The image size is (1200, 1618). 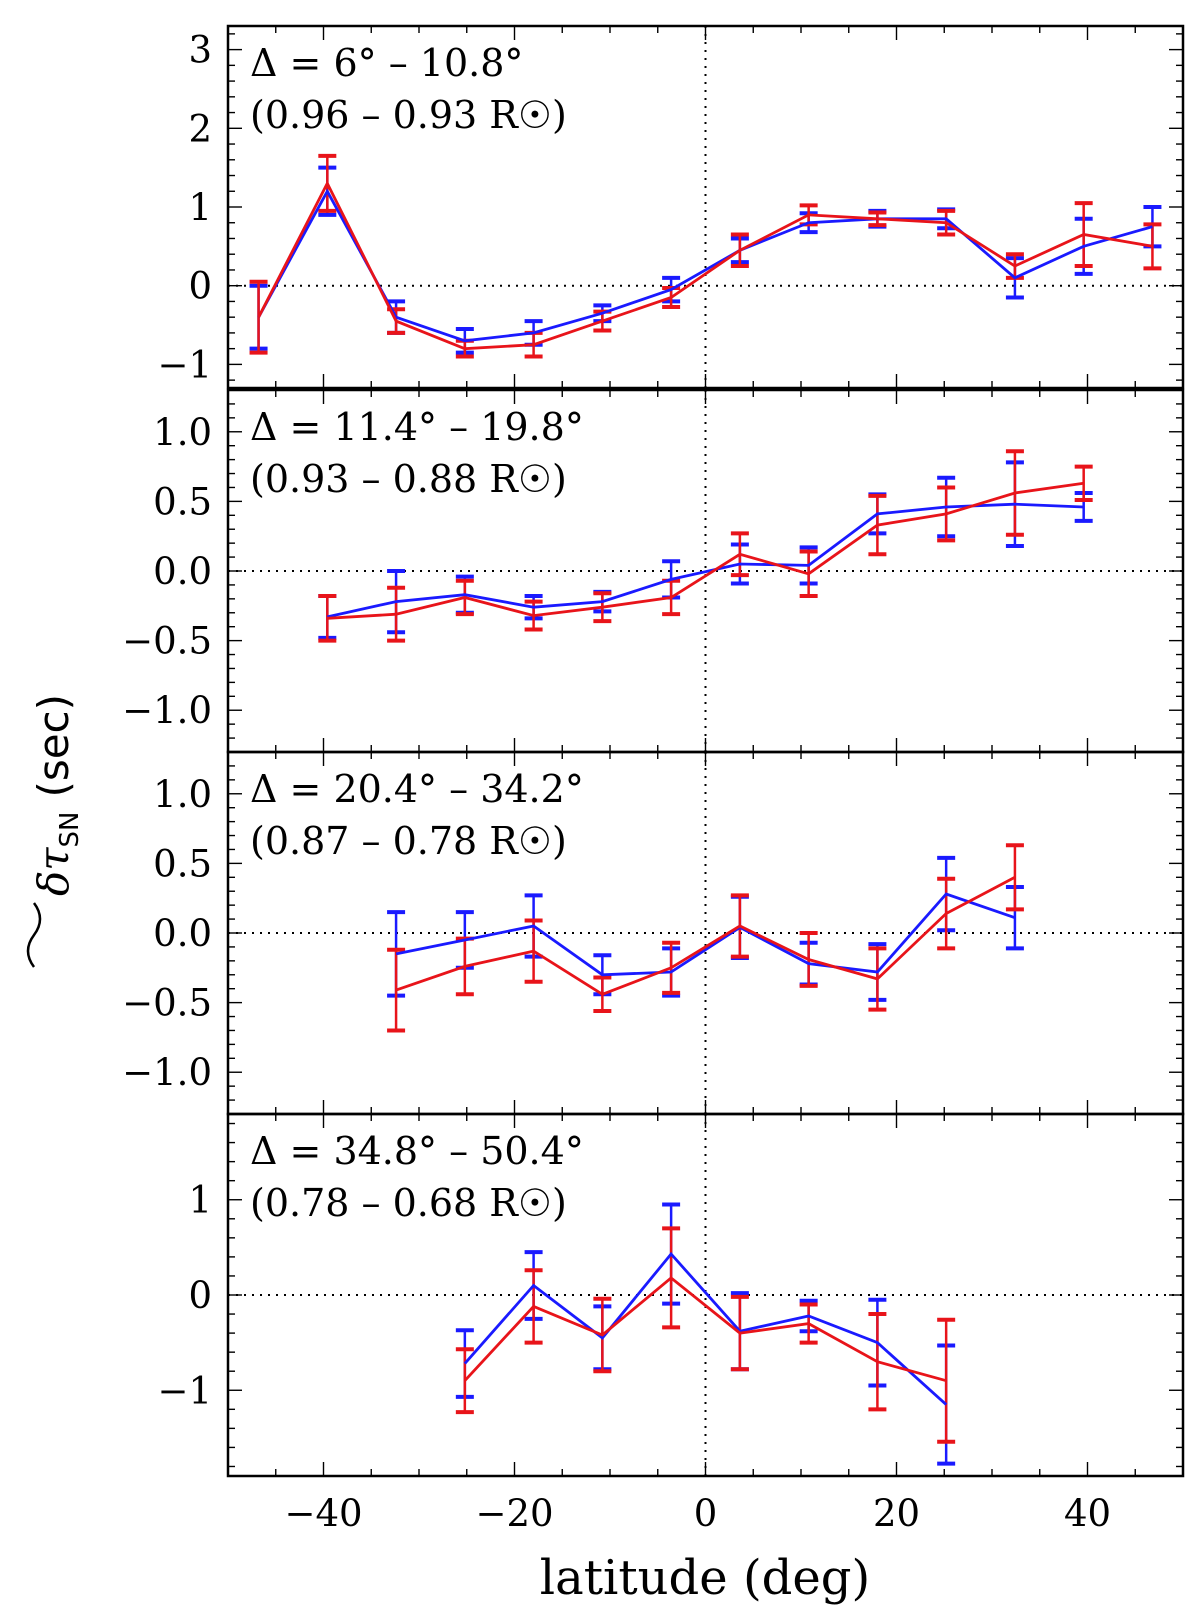 What do you see at coordinates (408, 841) in the screenshot?
I see `panel-radius-range: (0.87 – 0.78 R☉)` at bounding box center [408, 841].